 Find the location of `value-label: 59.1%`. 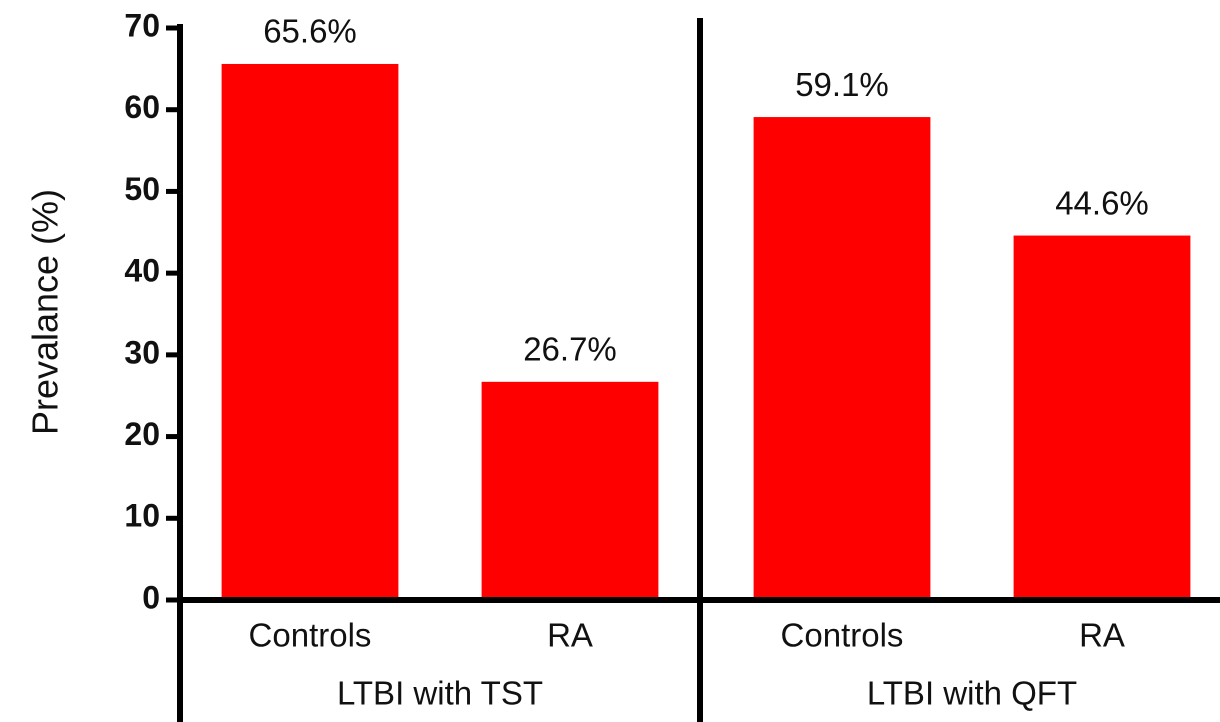

value-label: 59.1% is located at coordinates (842, 84).